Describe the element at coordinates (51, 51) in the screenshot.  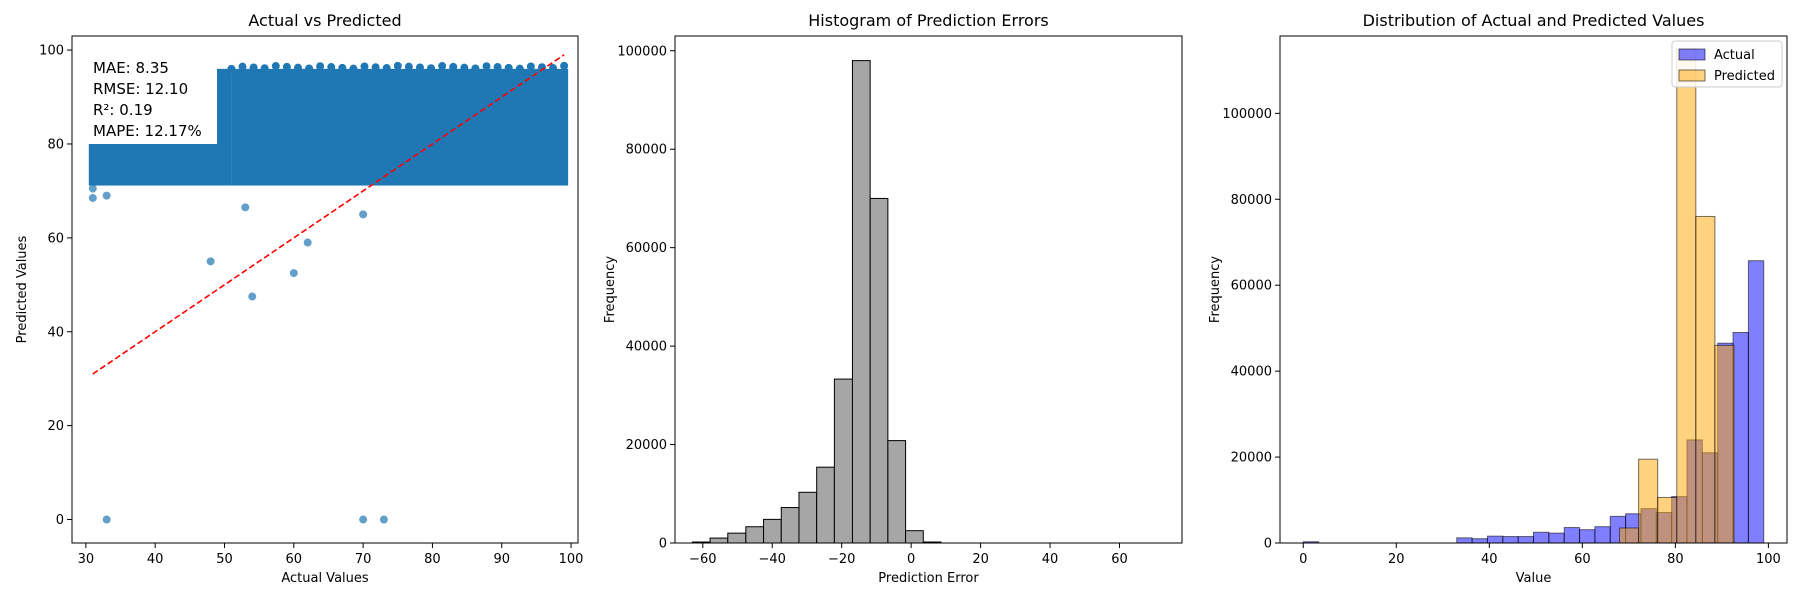
I see `y-tick-label: 100` at that location.